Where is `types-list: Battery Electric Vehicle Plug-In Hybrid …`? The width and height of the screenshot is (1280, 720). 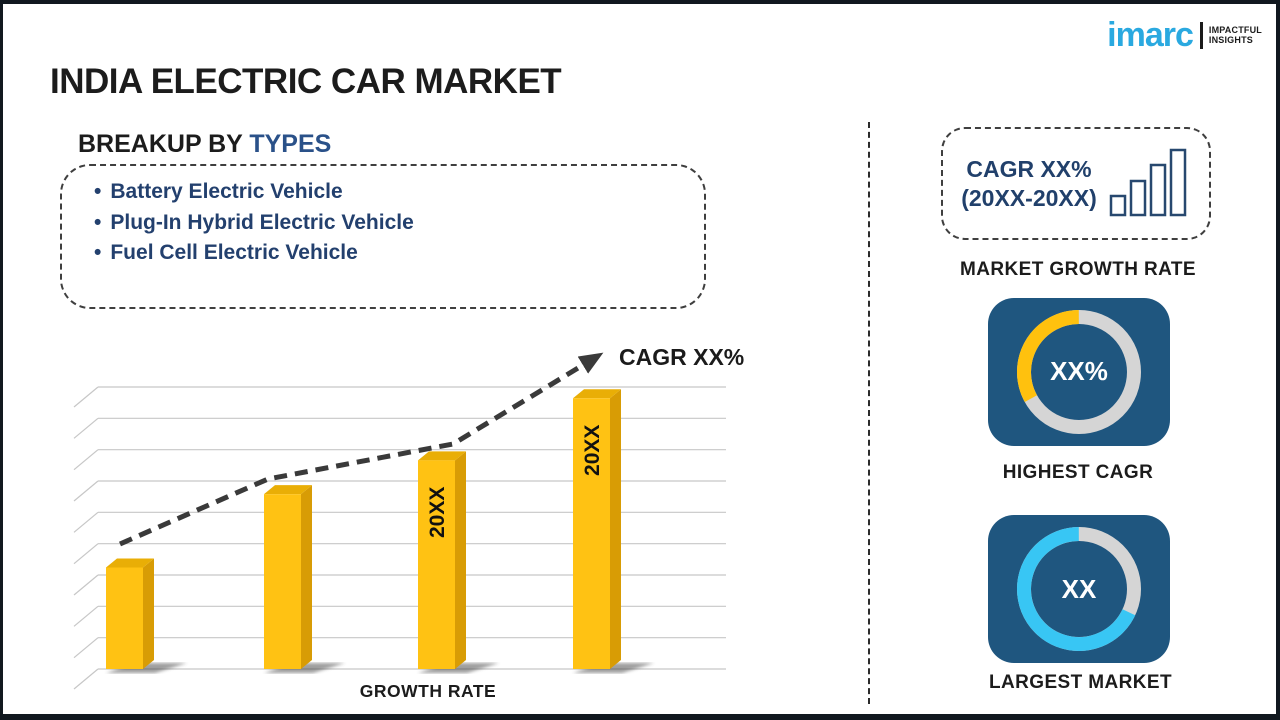 types-list: Battery Electric Vehicle Plug-In Hybrid … is located at coordinates (383, 217).